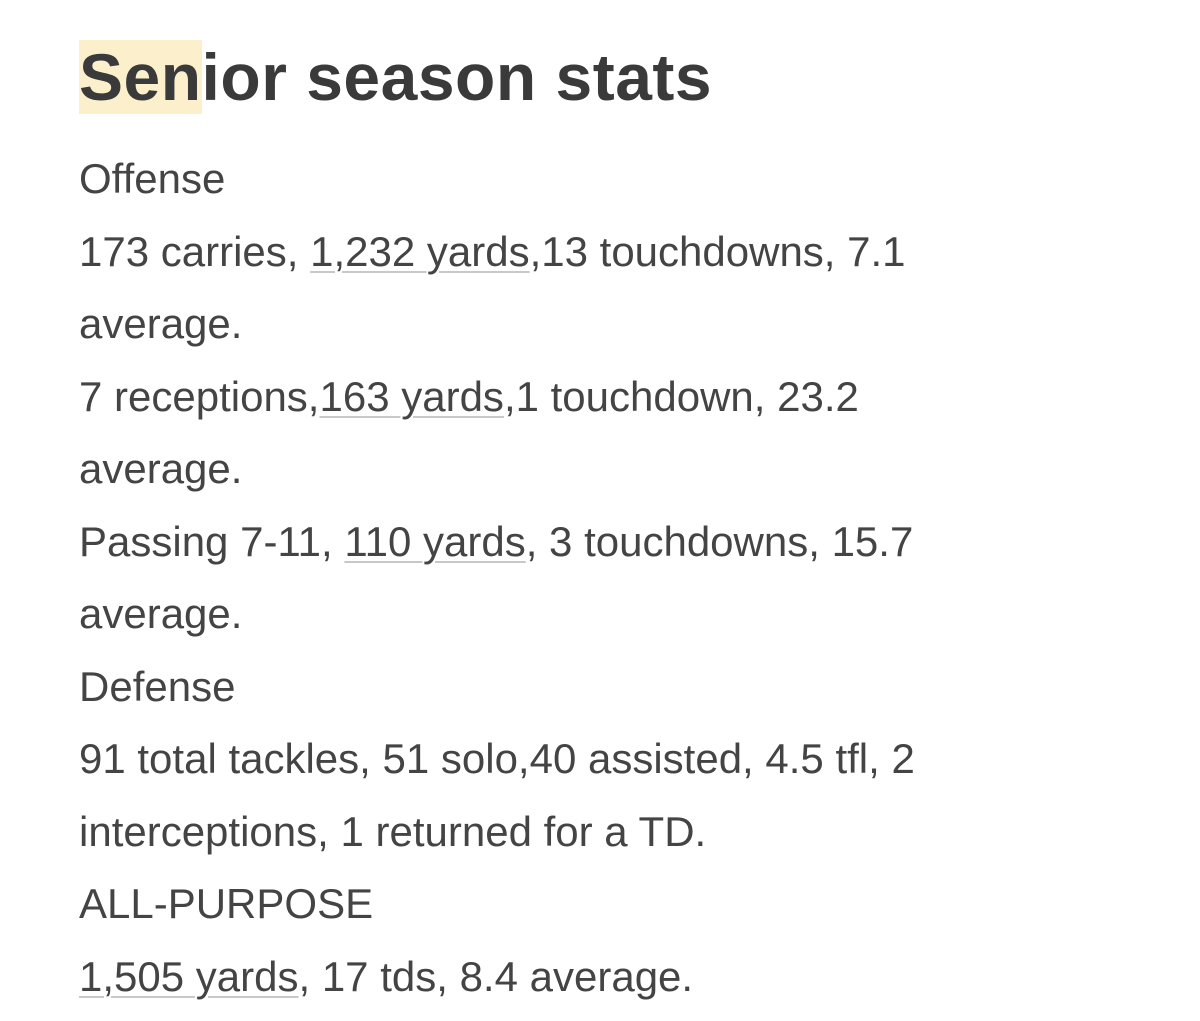 This screenshot has width=1200, height=1021. I want to click on receiving-line-1: 7 receptions,163 yards,1 touchdown, 23.2, so click(579, 397).